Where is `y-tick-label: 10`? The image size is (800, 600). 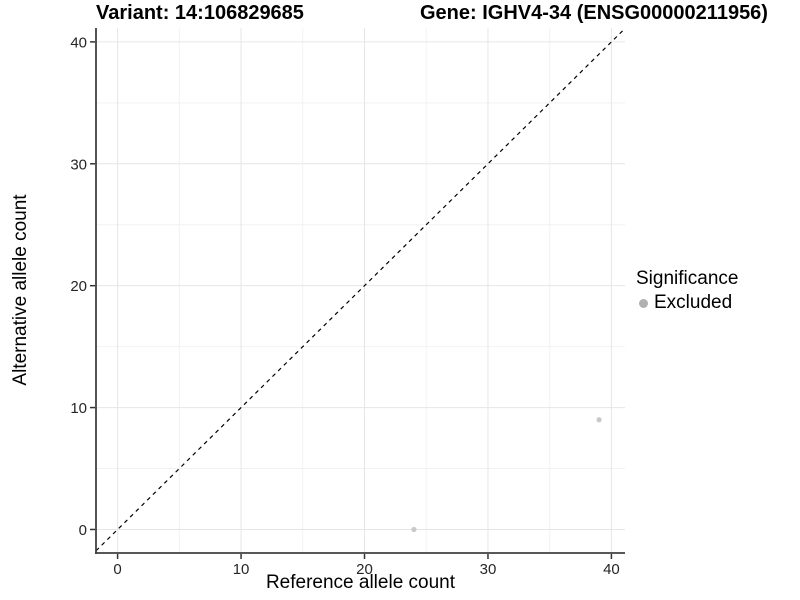
y-tick-label: 10 is located at coordinates (78, 408).